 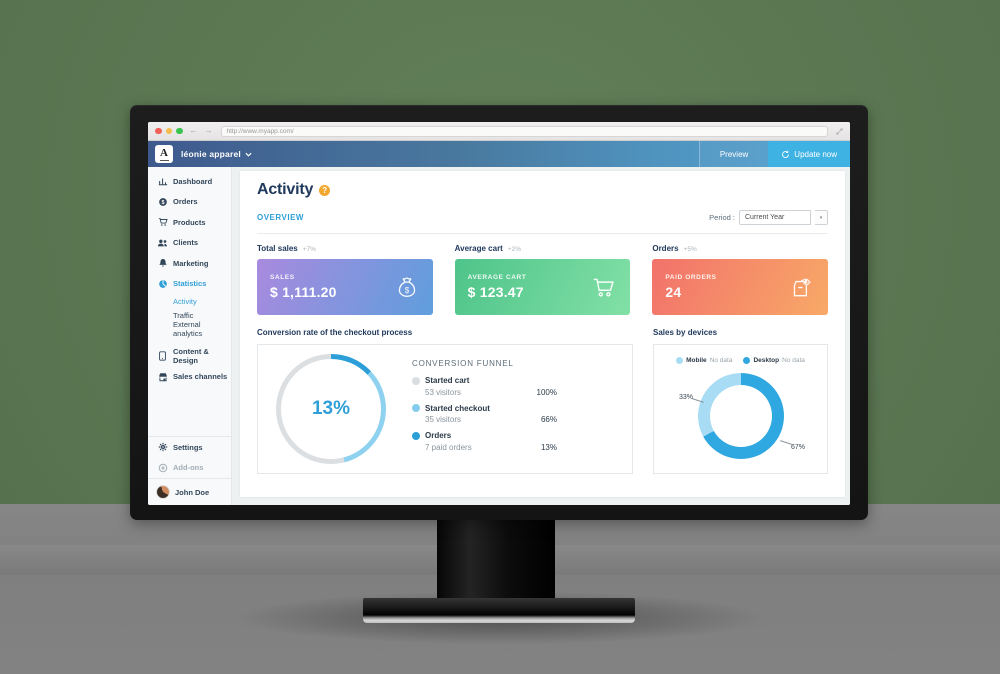 What do you see at coordinates (603, 287) in the screenshot?
I see `shopping-cart-icon` at bounding box center [603, 287].